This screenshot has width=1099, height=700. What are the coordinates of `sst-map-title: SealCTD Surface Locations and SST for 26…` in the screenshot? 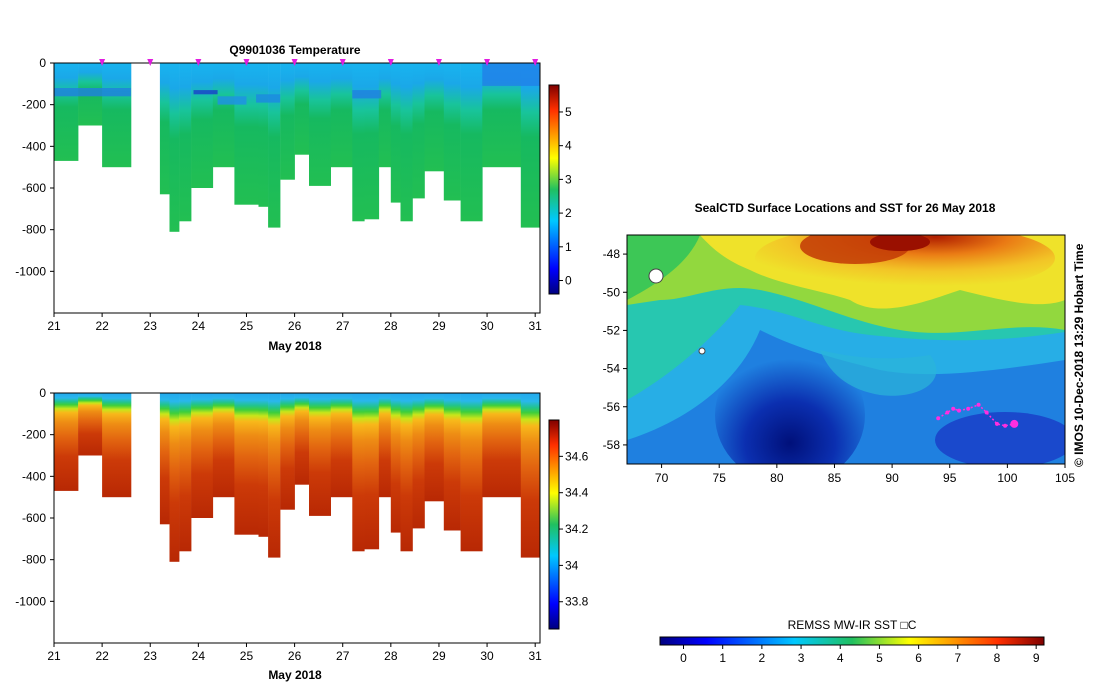 It's located at (845, 208).